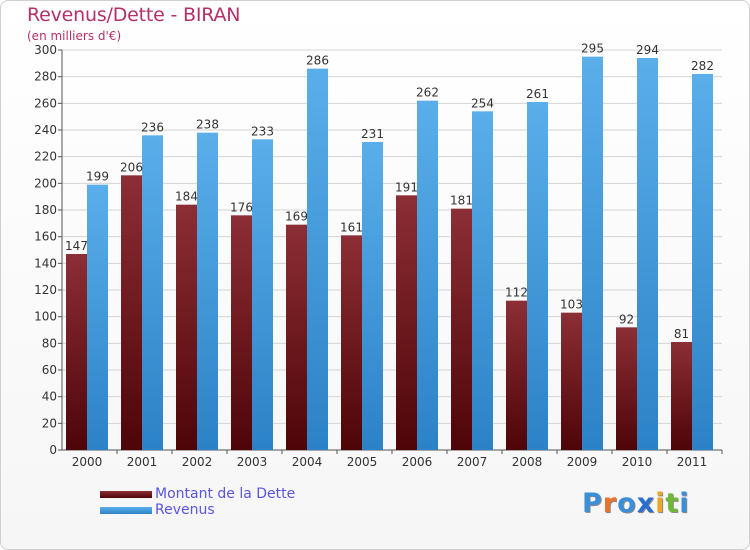 This screenshot has height=550, width=750. I want to click on data-label-debt: 103, so click(571, 305).